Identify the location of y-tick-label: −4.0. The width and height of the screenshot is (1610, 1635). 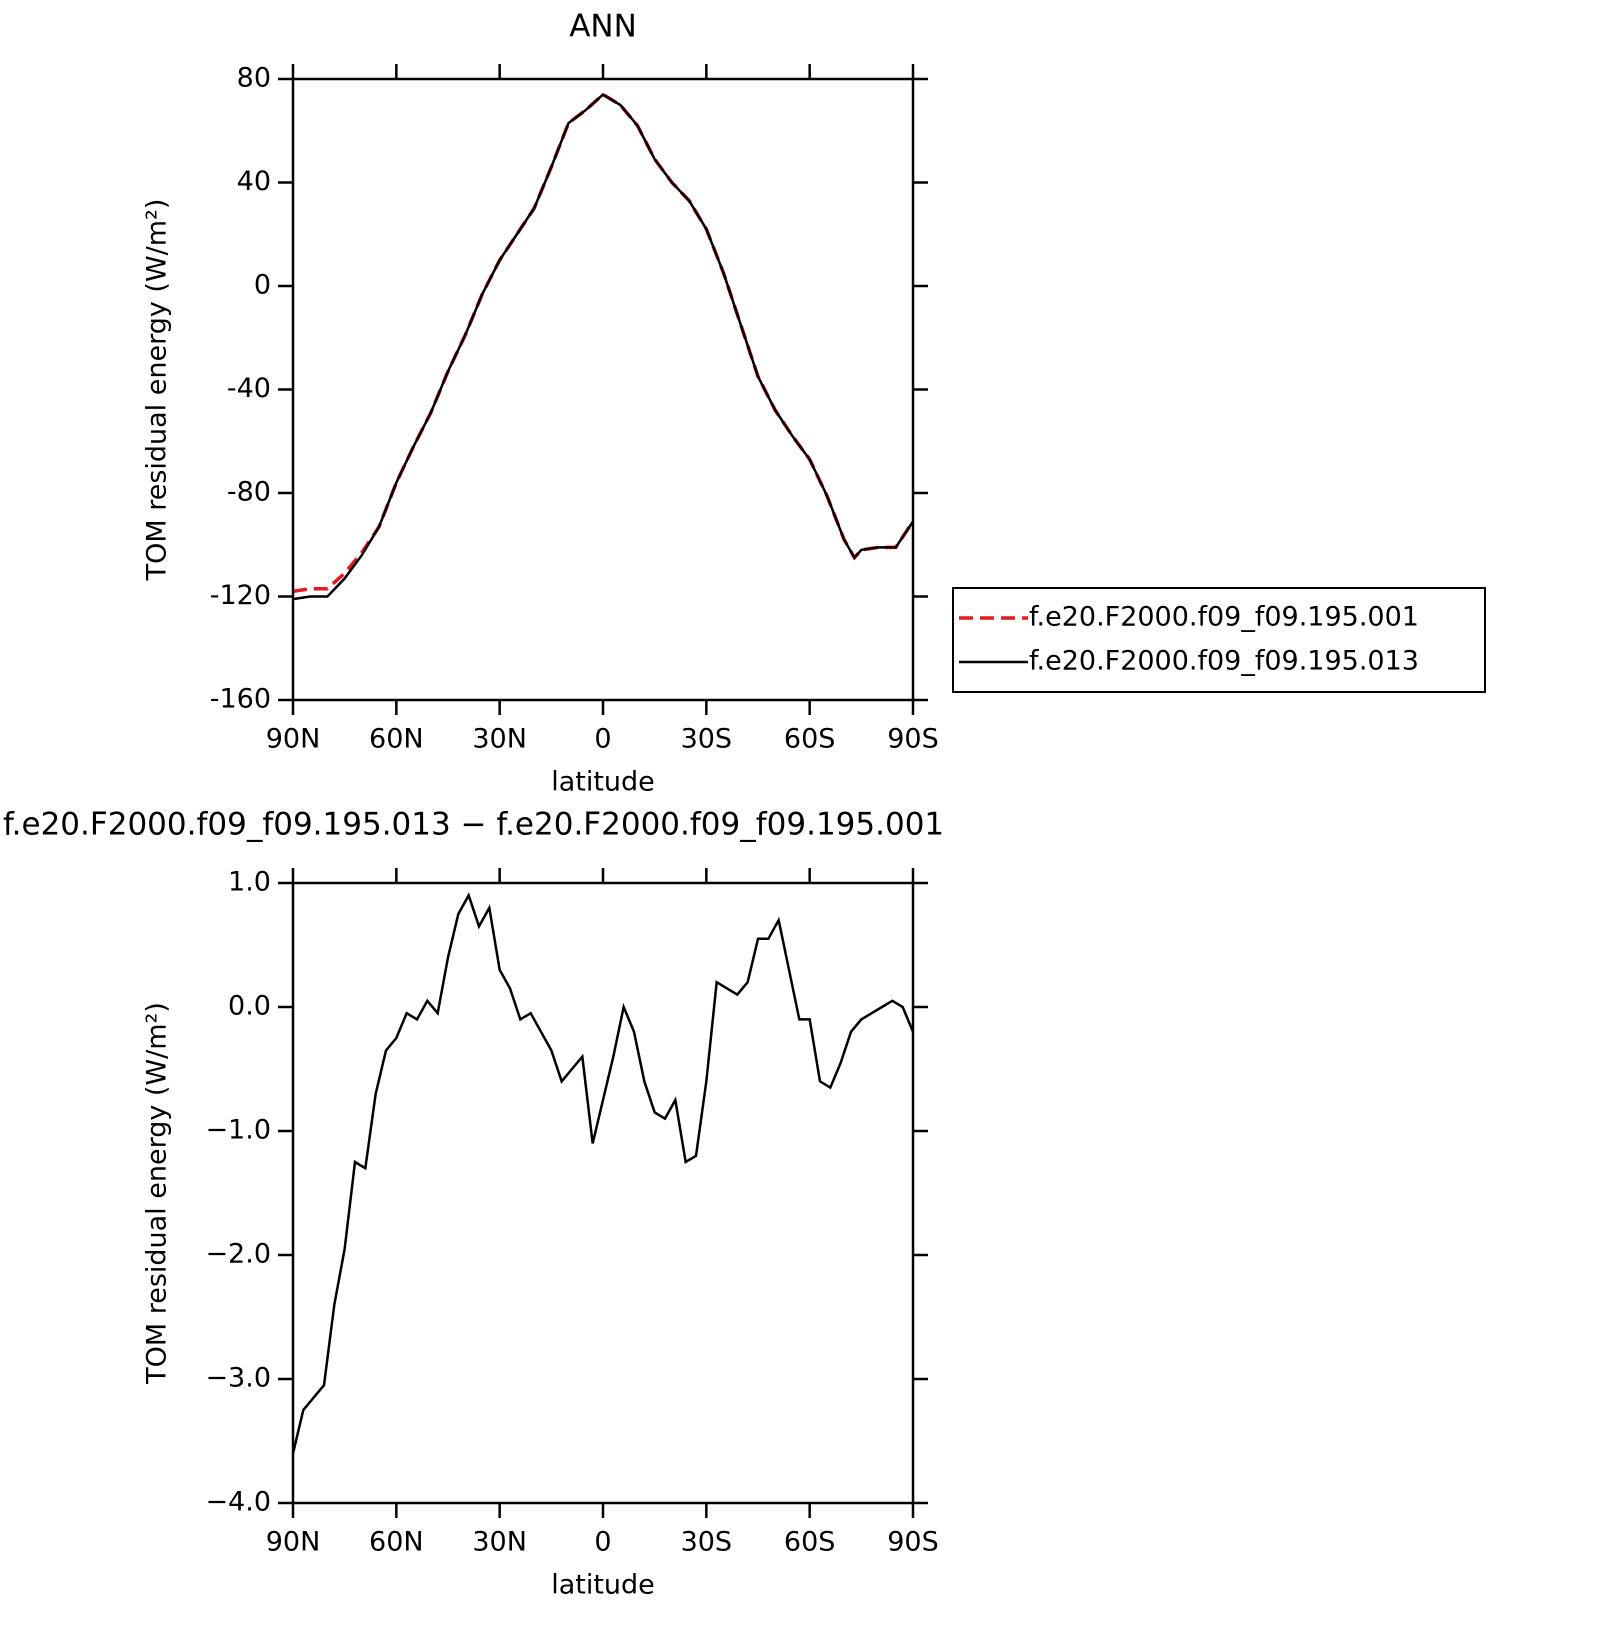
(238, 1502).